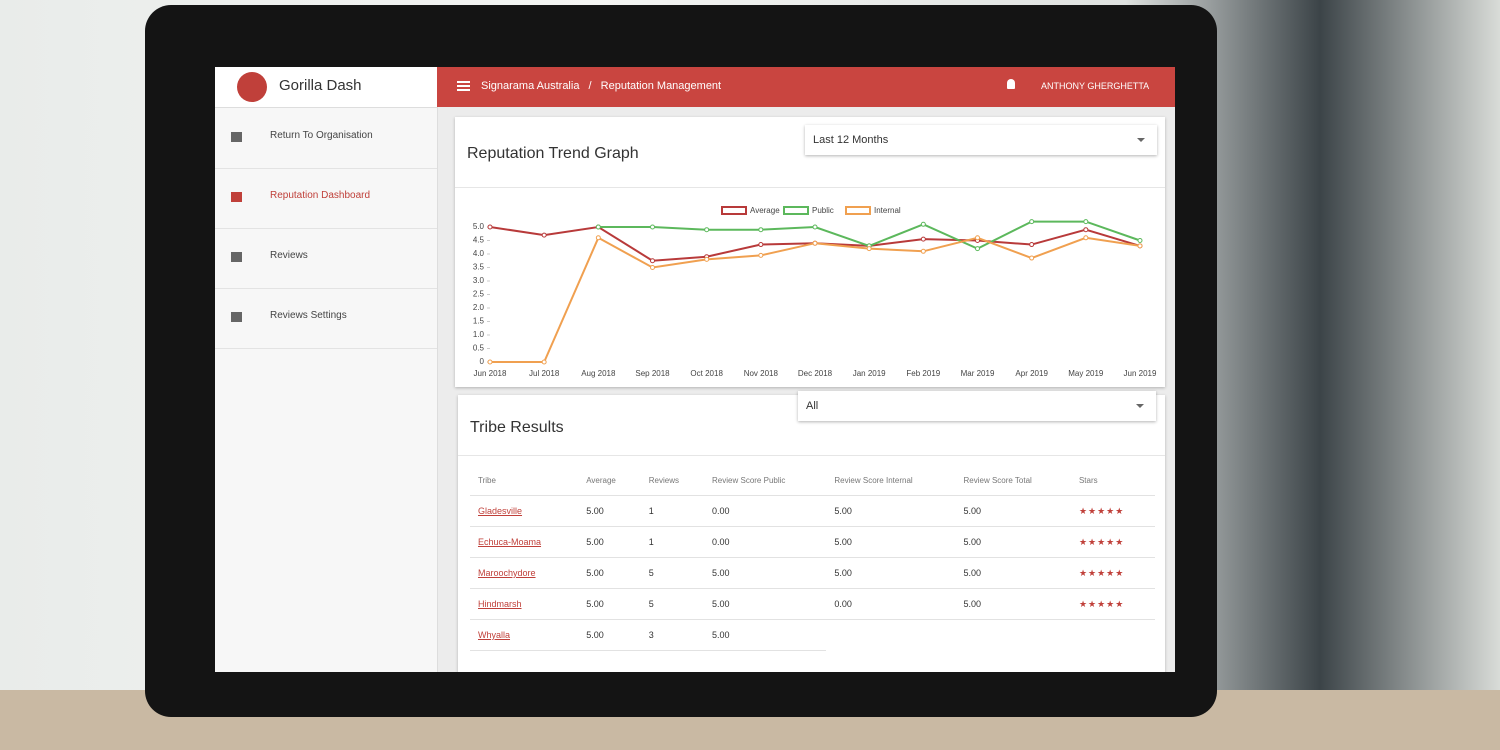 This screenshot has height=750, width=1500. I want to click on home-logo, so click(252, 87).